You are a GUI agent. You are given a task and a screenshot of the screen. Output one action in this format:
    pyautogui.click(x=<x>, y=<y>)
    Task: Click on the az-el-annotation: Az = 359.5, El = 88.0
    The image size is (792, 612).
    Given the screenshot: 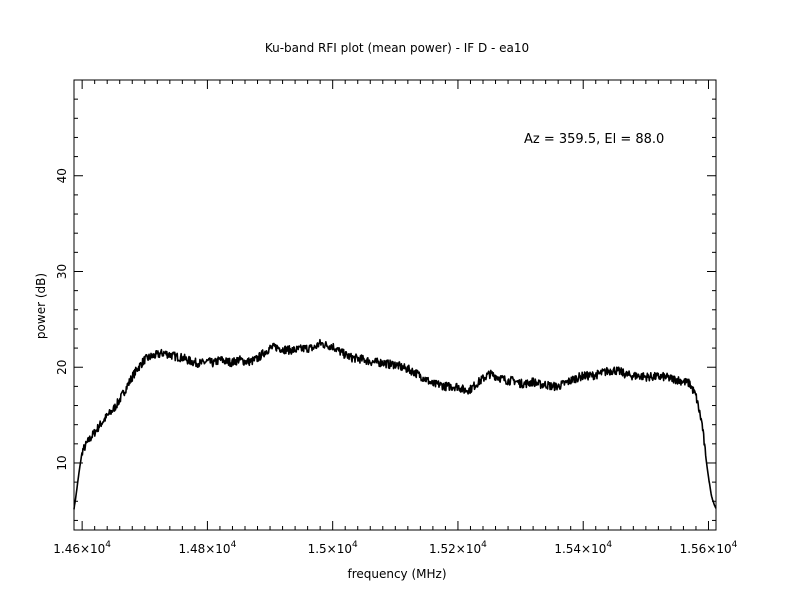 What is the action you would take?
    pyautogui.click(x=594, y=139)
    